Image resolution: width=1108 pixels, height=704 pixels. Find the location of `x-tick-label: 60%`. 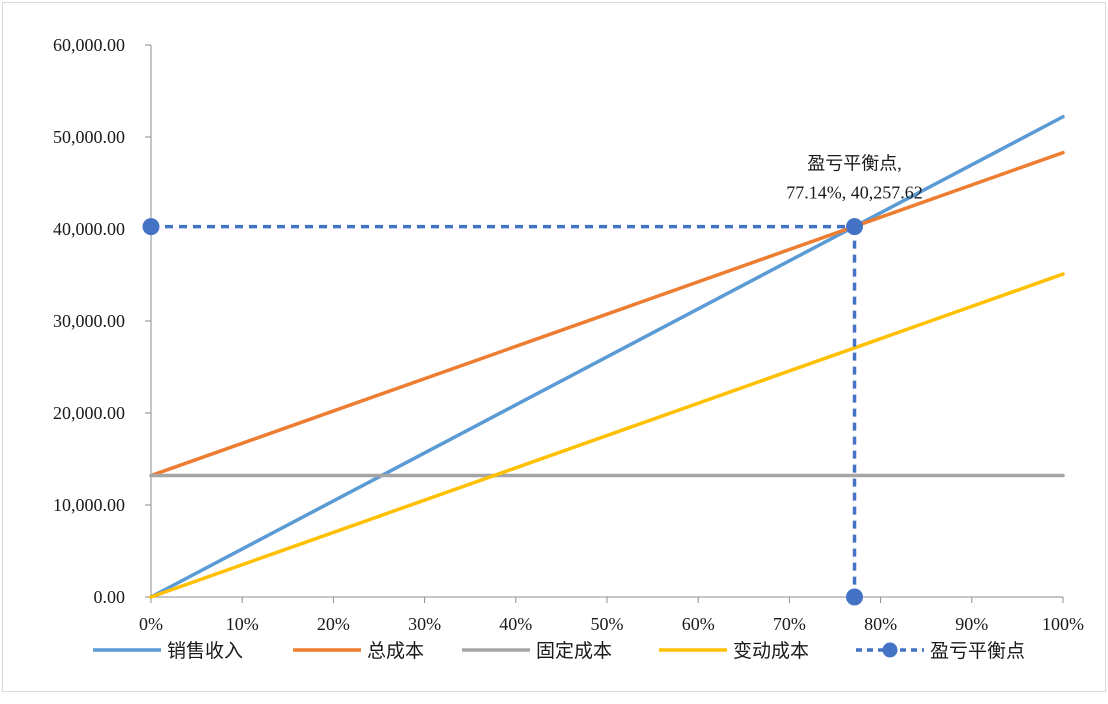

x-tick-label: 60% is located at coordinates (698, 624).